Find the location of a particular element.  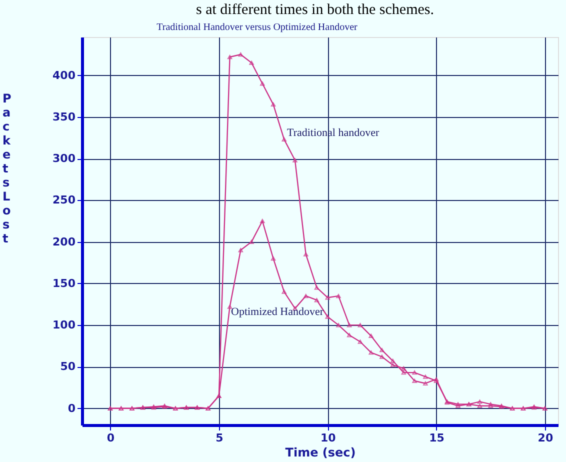

x-tick-label: 10 is located at coordinates (328, 438).